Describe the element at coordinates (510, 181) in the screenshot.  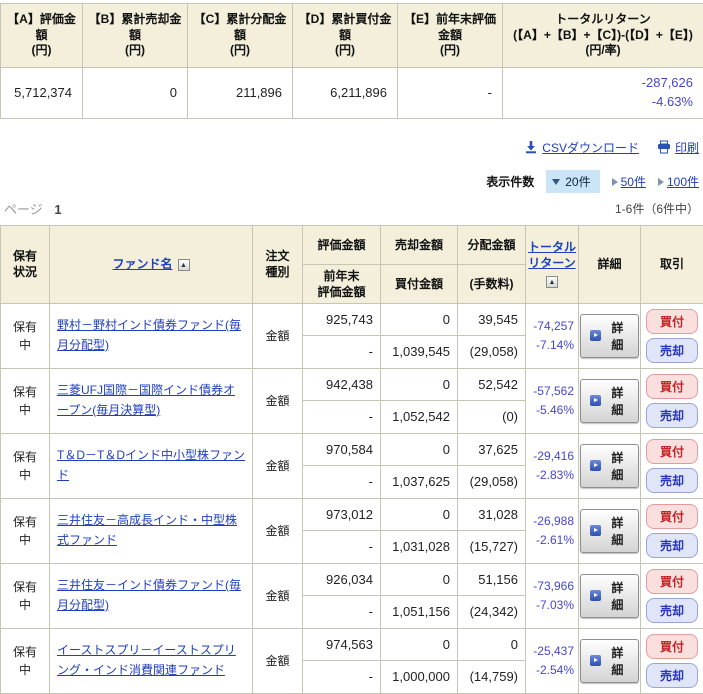
I see `display-count-label: 表示件数` at that location.